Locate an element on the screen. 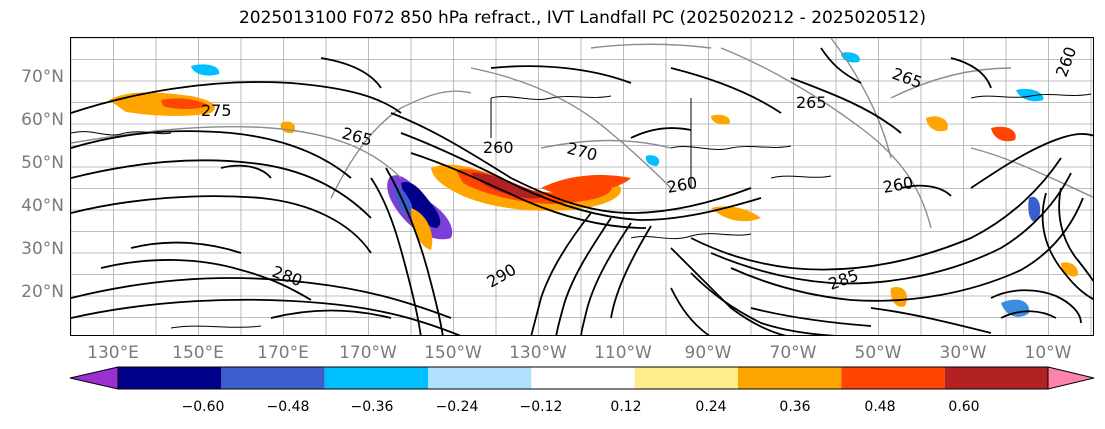 This screenshot has height=429, width=1105. lon-label-90w: 90°W is located at coordinates (708, 353).